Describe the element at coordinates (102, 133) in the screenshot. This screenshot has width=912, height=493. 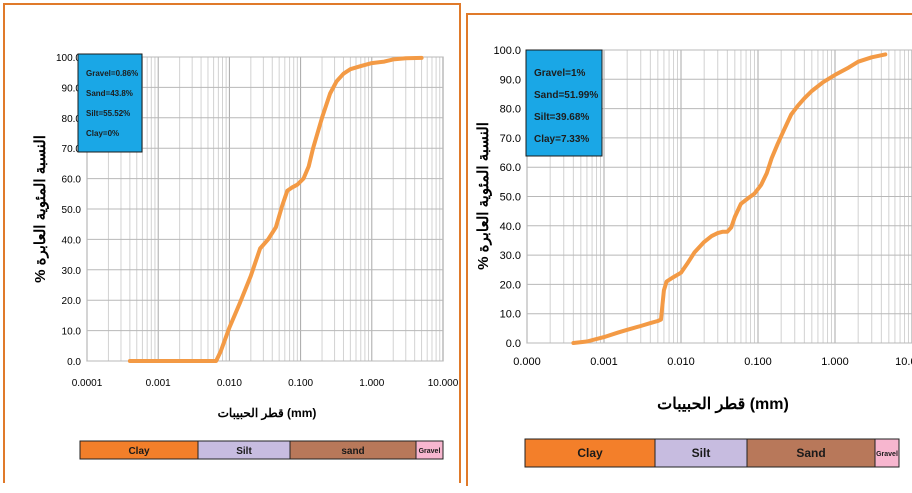
I see `annotation-text: Clay=0%` at that location.